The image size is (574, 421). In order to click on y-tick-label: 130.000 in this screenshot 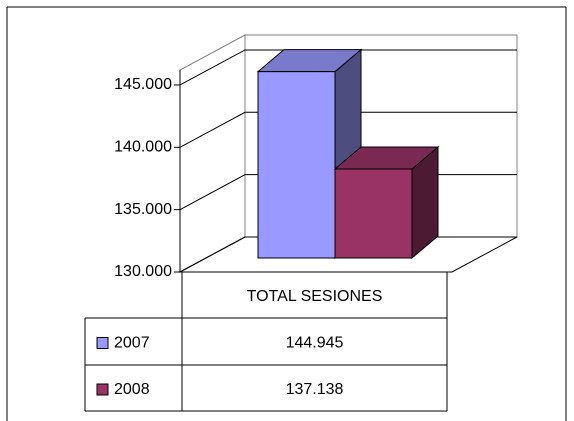, I will do `click(143, 271)`.